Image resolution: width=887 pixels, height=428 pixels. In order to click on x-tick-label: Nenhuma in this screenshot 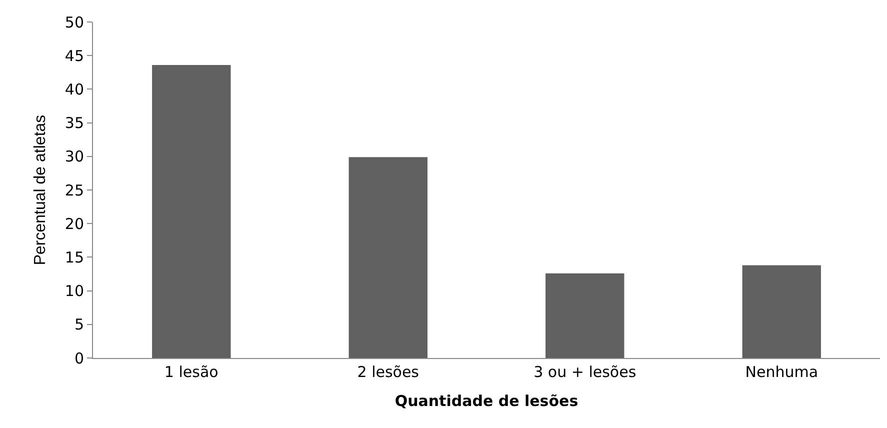, I will do `click(781, 372)`.